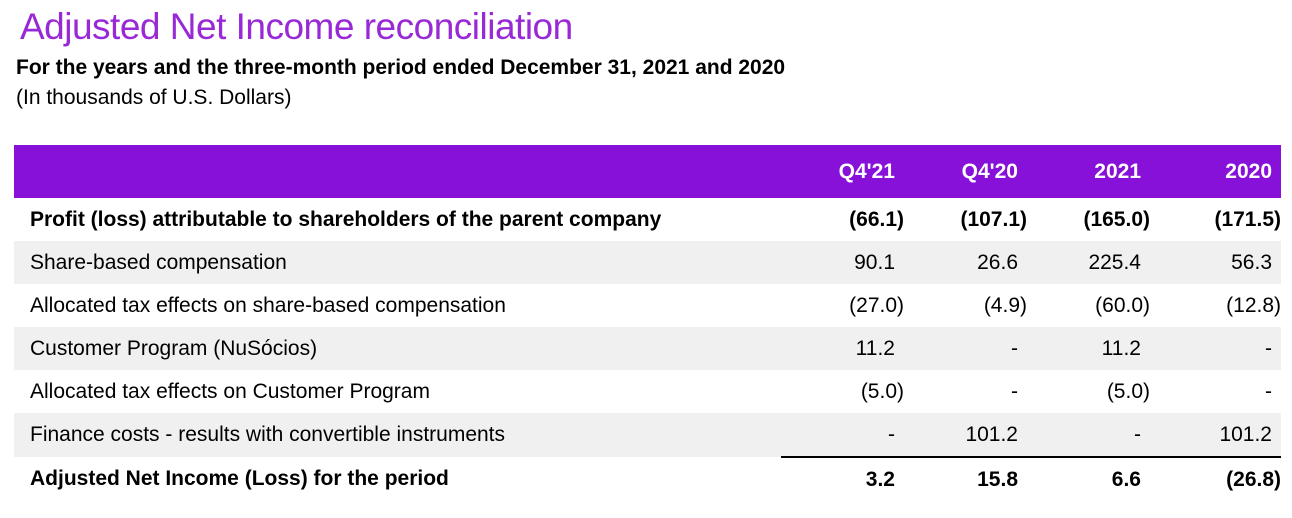 The image size is (1292, 518). What do you see at coordinates (1114, 262) in the screenshot?
I see `cell-value-text: 225.4` at bounding box center [1114, 262].